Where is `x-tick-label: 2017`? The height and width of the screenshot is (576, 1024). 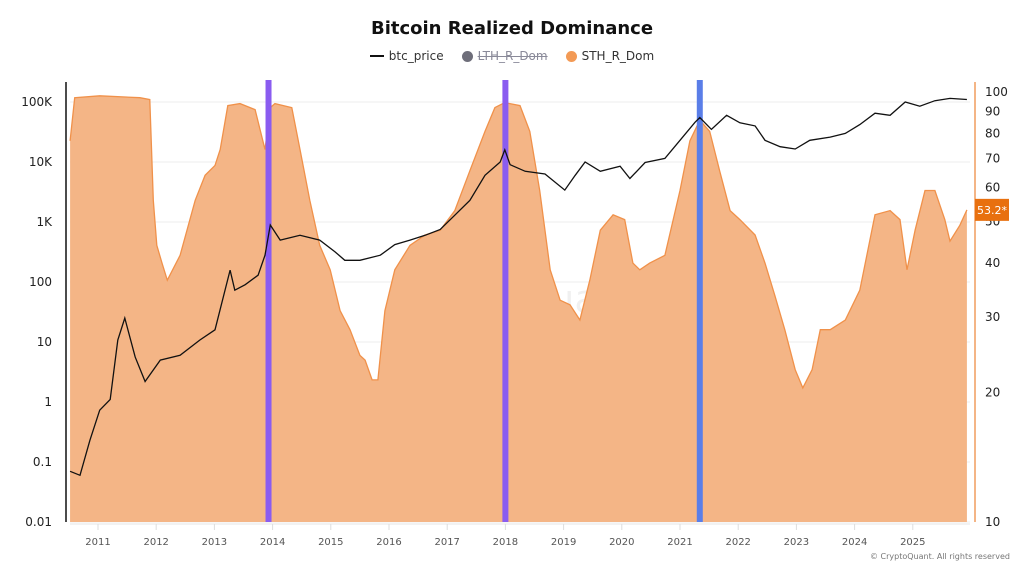
x-tick-label: 2017 is located at coordinates (446, 542).